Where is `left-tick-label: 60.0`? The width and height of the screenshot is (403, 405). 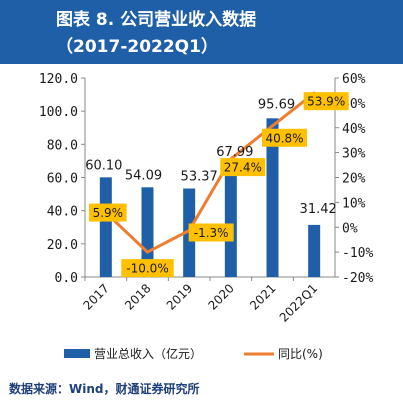
left-tick-label: 60.0 is located at coordinates (62, 179).